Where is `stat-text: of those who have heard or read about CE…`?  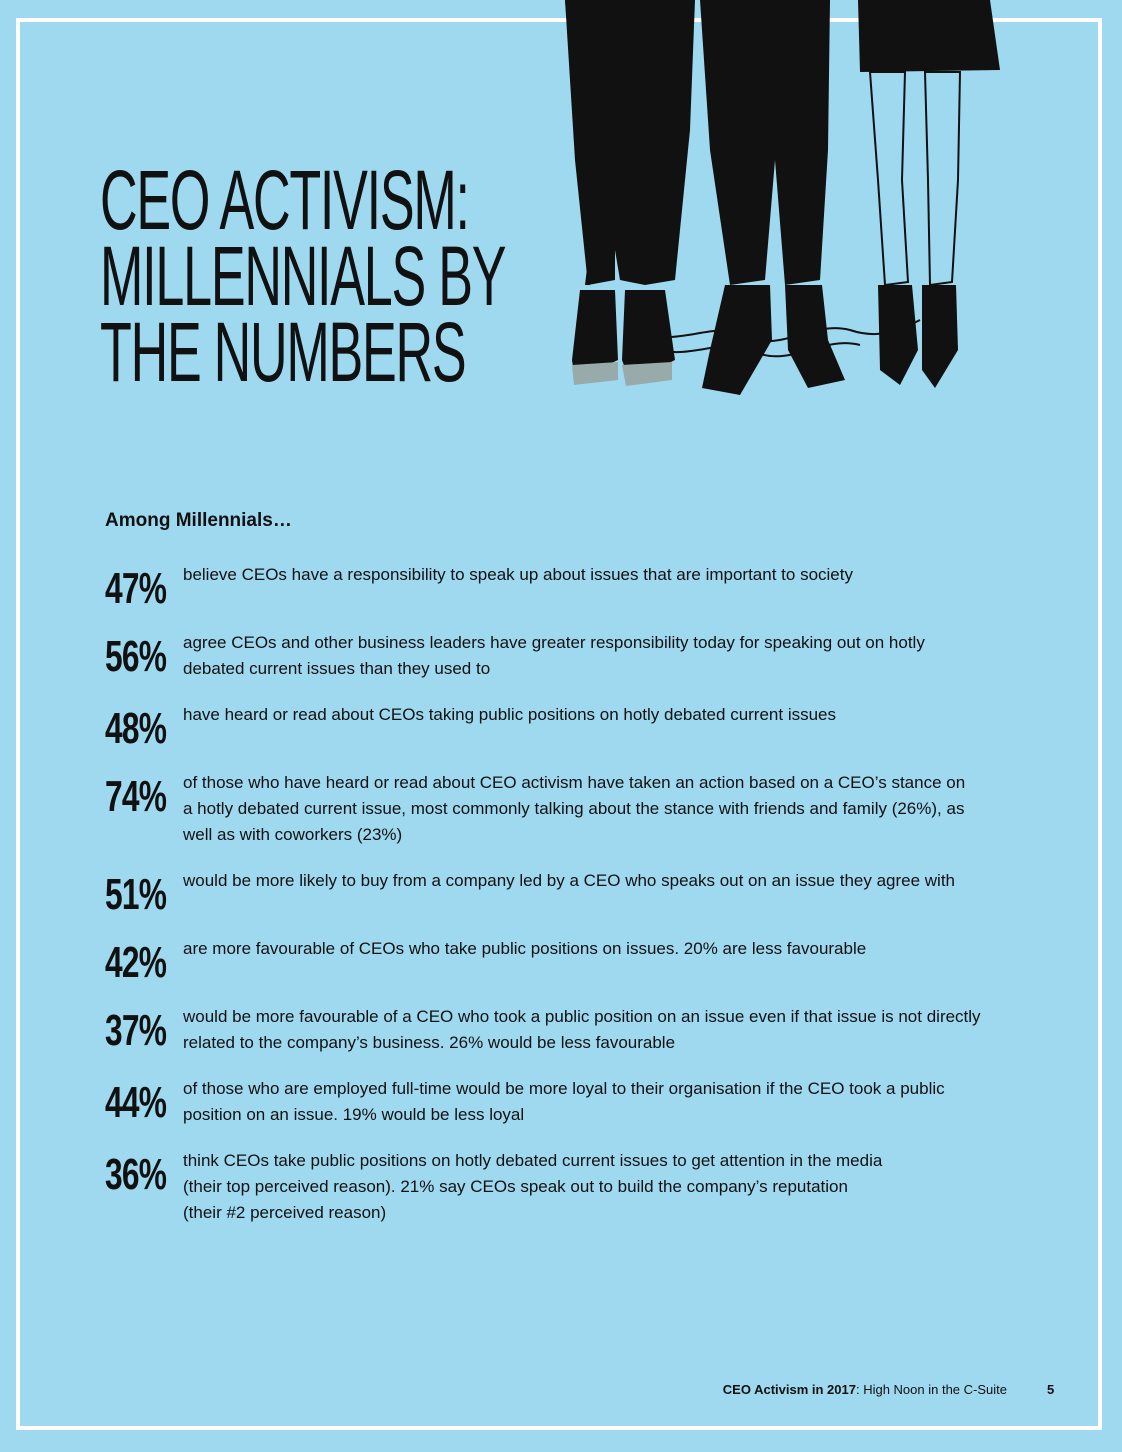 stat-text: of those who have heard or read about CE… is located at coordinates (574, 808).